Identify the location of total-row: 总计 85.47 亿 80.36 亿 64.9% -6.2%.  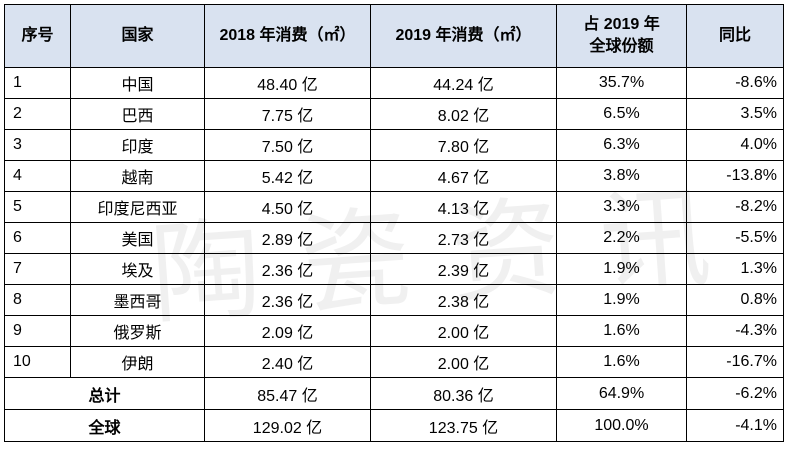
(394, 393).